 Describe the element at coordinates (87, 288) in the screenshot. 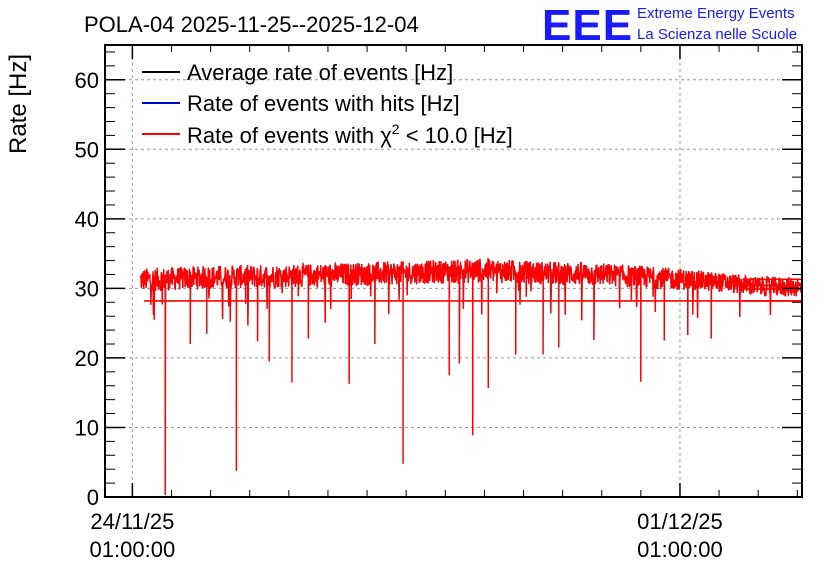

I see `y-tick-label: 30` at that location.